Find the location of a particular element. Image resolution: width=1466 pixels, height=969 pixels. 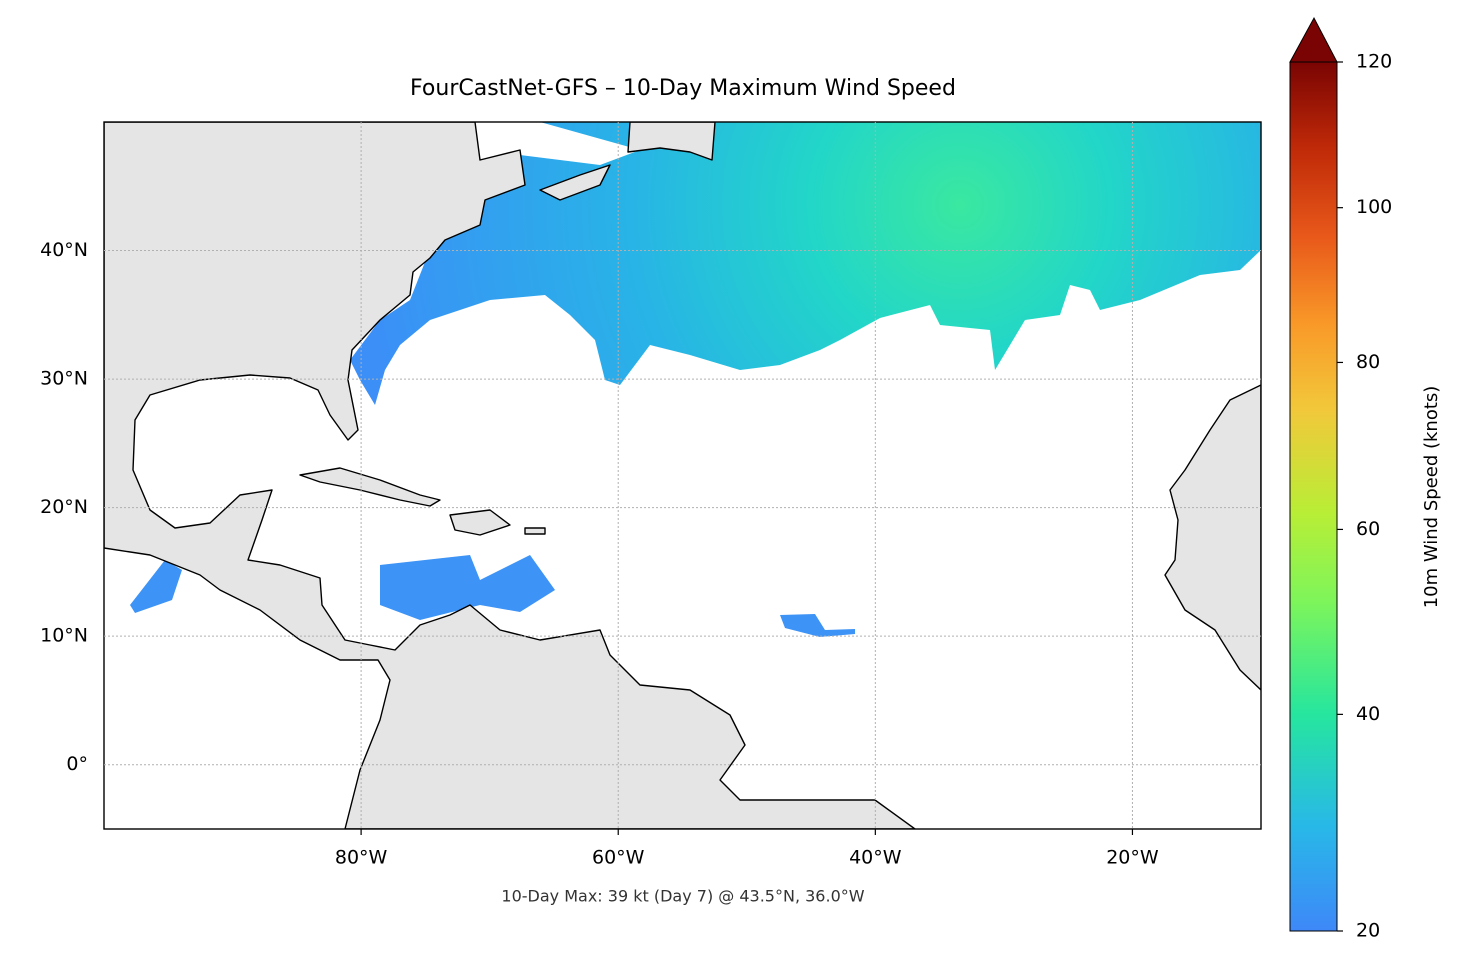

land-cuba is located at coordinates (370, 487).